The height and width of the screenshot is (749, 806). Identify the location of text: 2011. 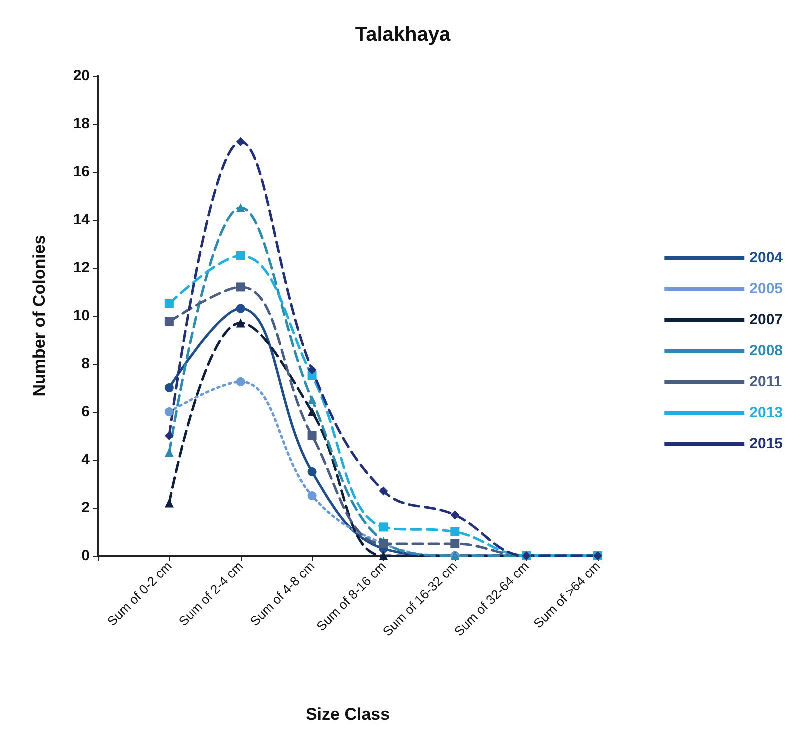
(766, 382).